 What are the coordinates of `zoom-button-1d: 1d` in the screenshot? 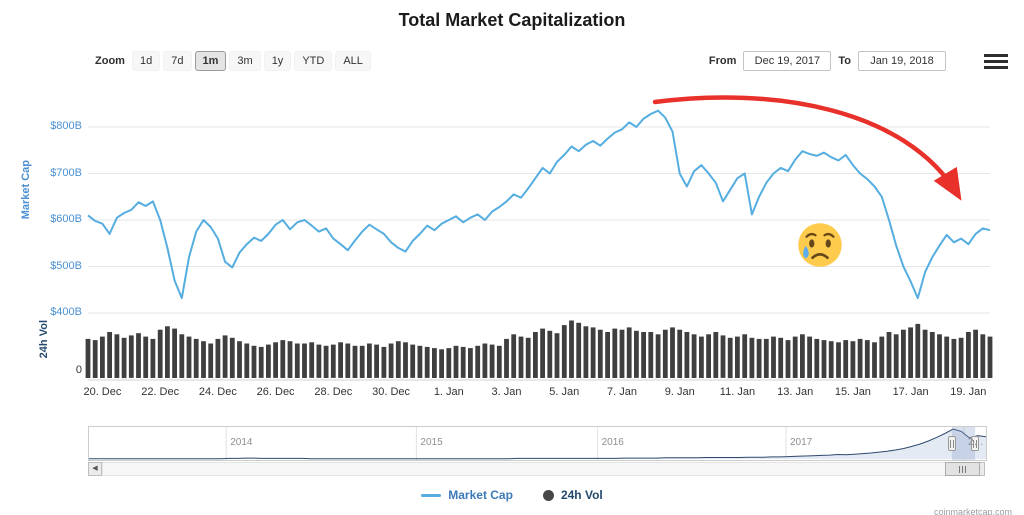 It's located at (146, 61).